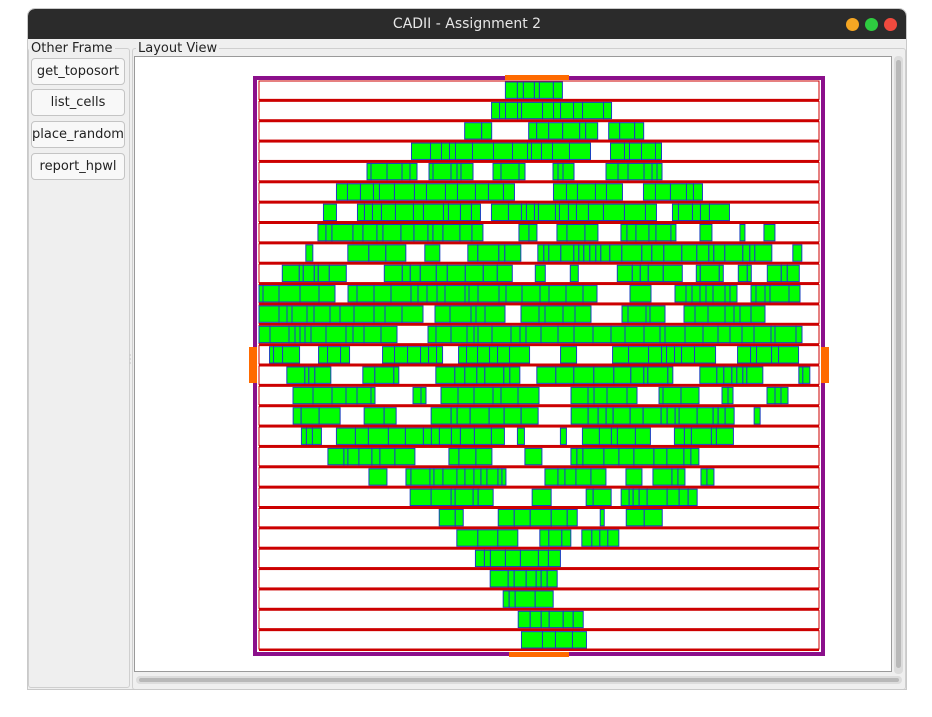 Image resolution: width=932 pixels, height=717 pixels. I want to click on horizontal-scrollbar, so click(519, 680).